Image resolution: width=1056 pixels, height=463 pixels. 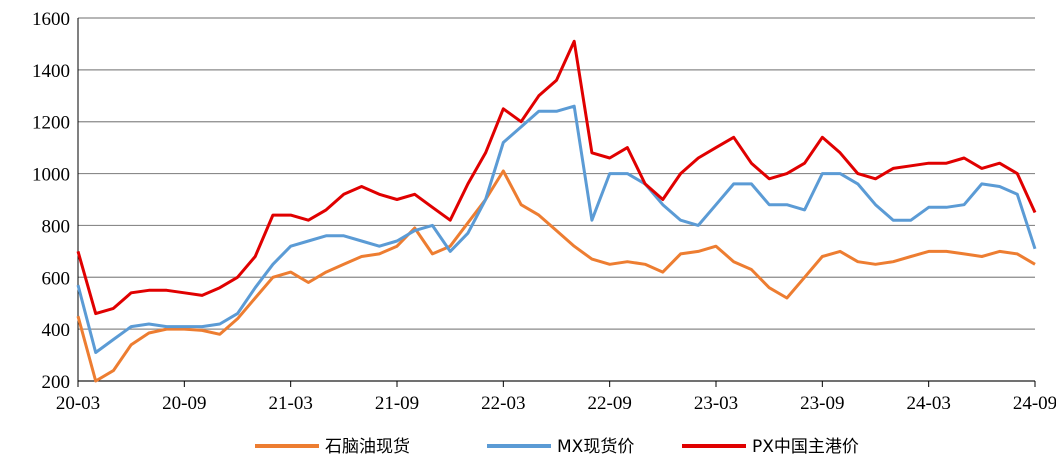 What do you see at coordinates (56, 226) in the screenshot?
I see `y-tick-label: 800` at bounding box center [56, 226].